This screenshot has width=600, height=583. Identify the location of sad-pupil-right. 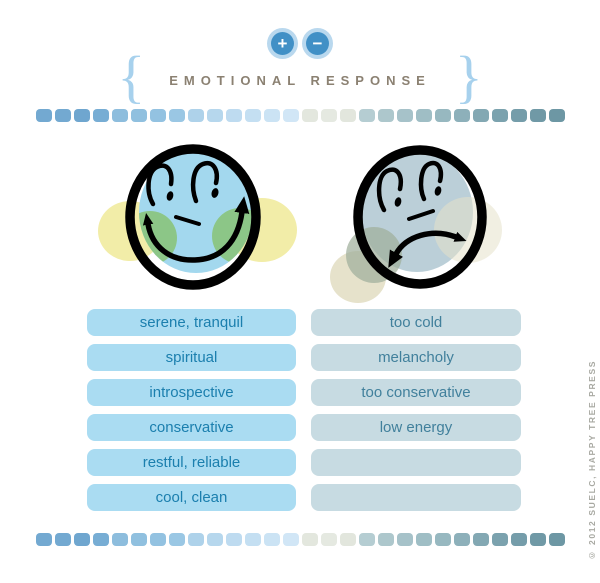
(438, 191).